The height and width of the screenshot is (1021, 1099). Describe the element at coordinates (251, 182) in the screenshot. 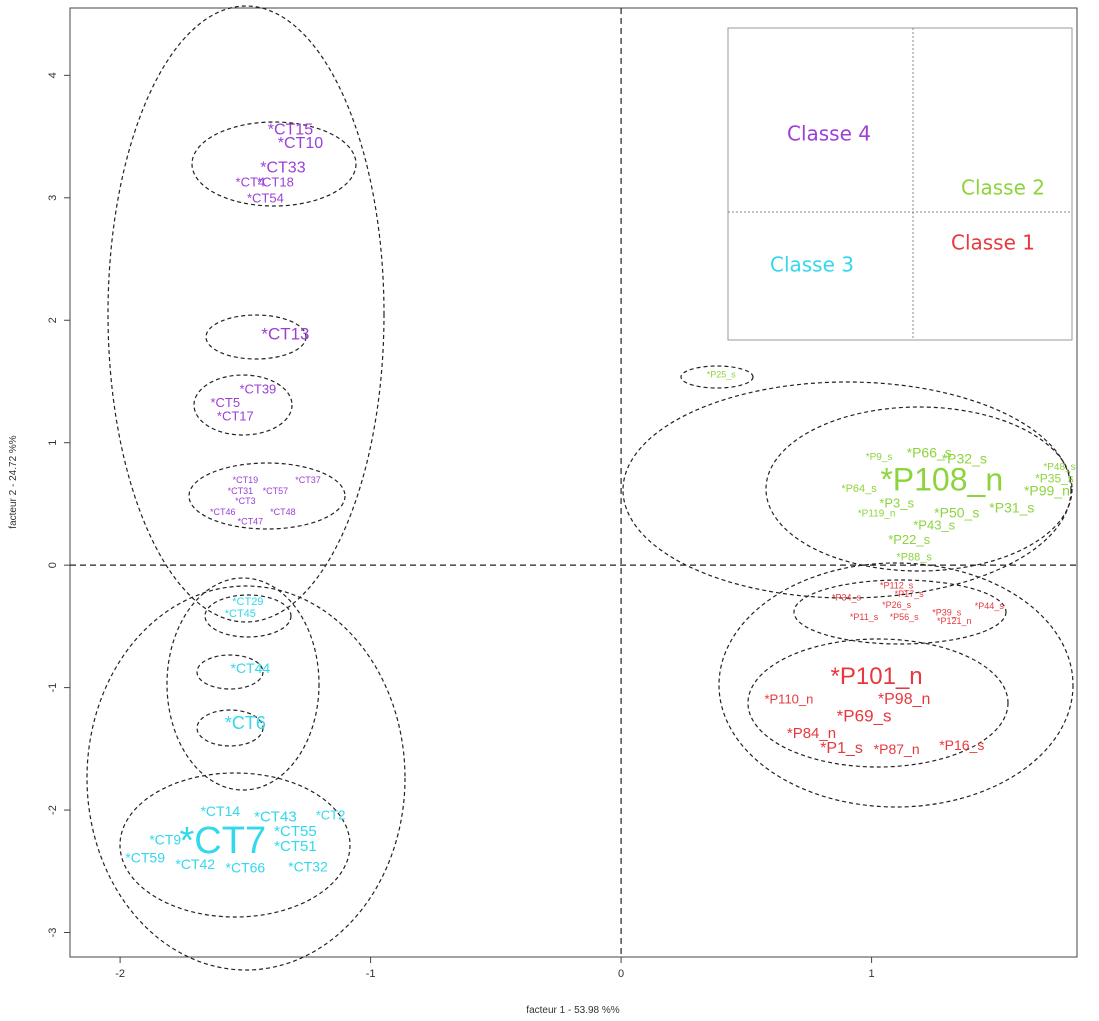

I see `point-label: *CT4` at that location.